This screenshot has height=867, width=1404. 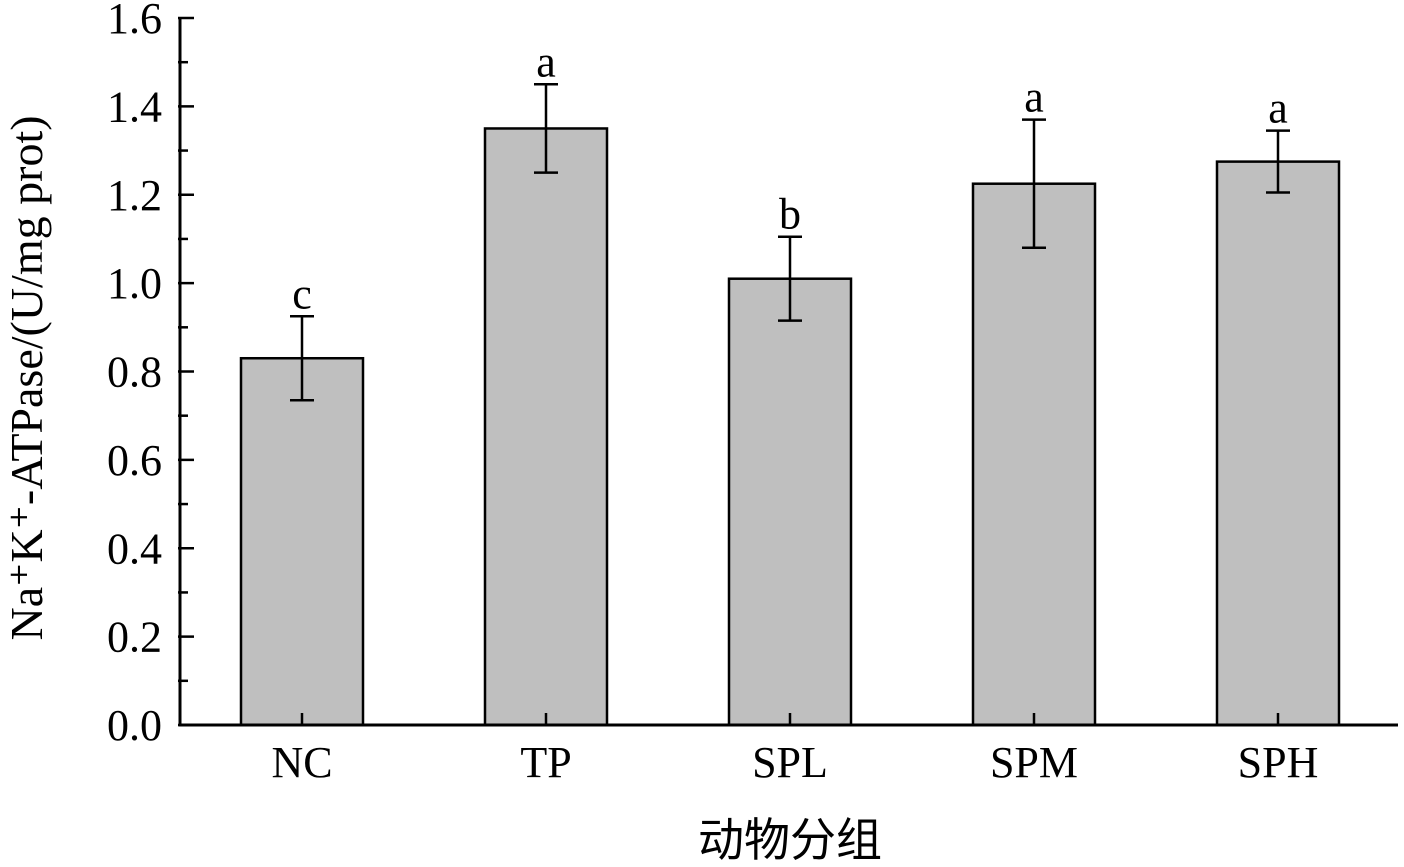 What do you see at coordinates (546, 61) in the screenshot?
I see `significance-label-tp: a` at bounding box center [546, 61].